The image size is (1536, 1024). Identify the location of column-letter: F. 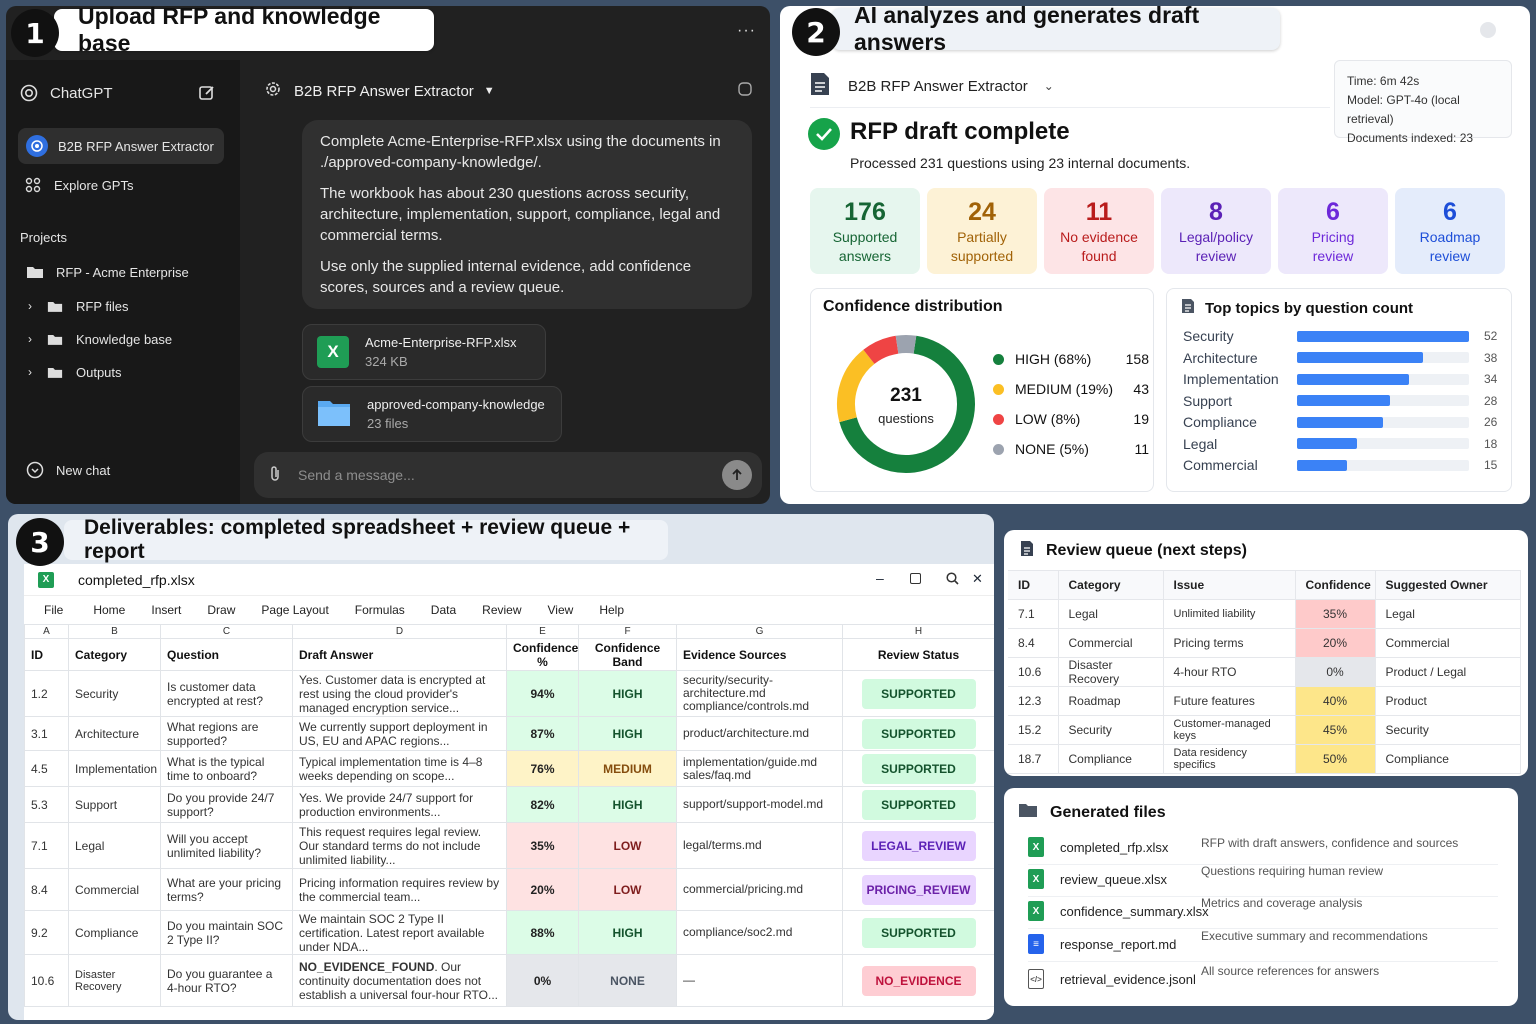
(627, 631).